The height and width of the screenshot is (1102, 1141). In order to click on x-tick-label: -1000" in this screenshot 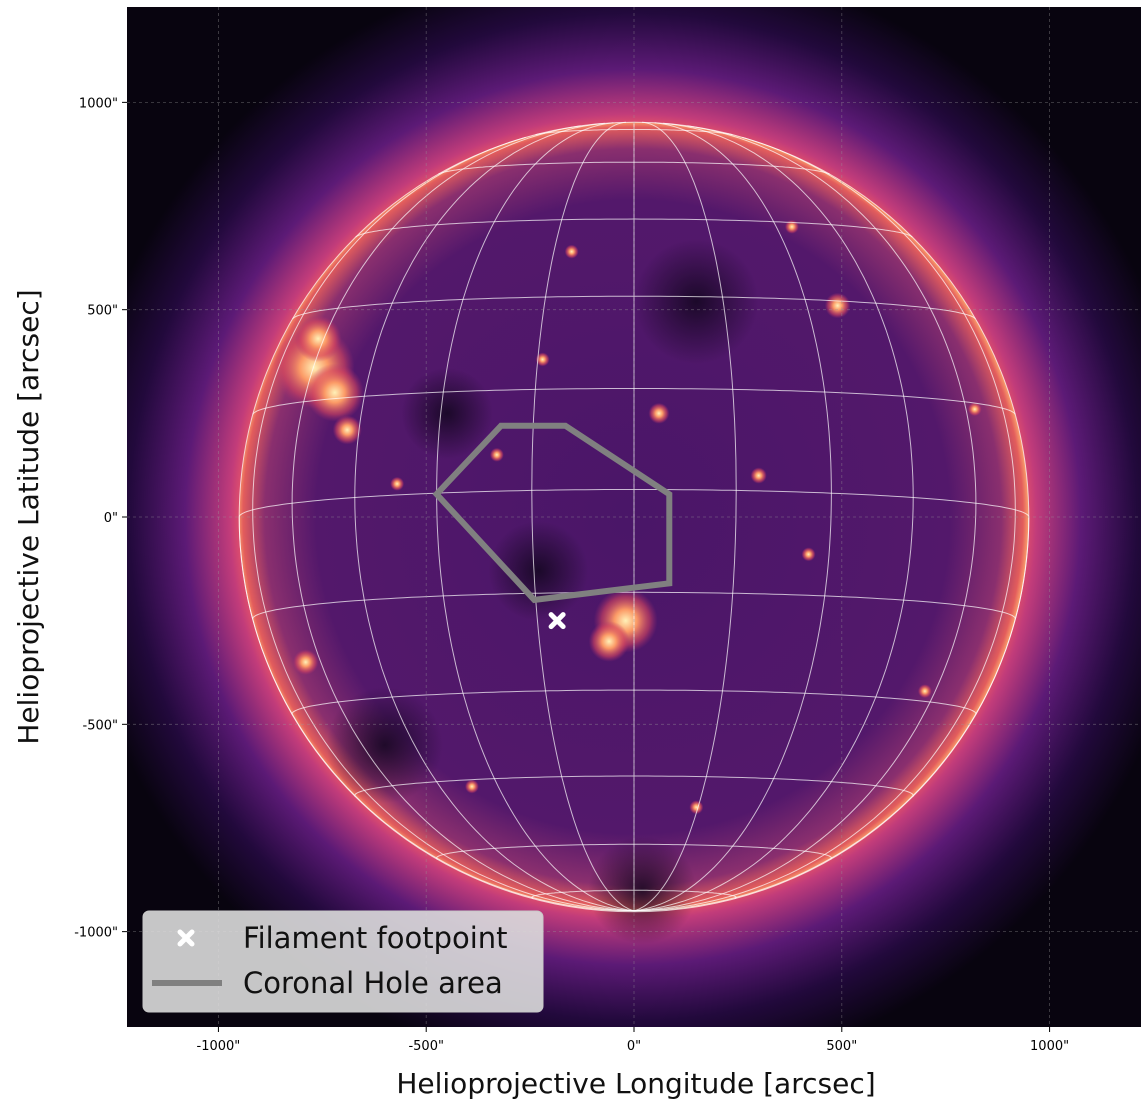, I will do `click(219, 1046)`.